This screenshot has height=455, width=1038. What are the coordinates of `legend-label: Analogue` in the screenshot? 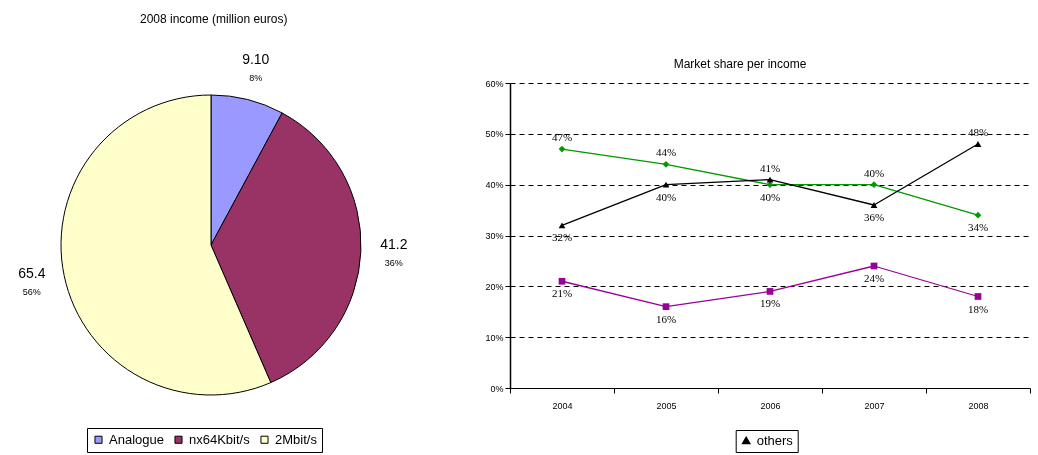 It's located at (136, 439).